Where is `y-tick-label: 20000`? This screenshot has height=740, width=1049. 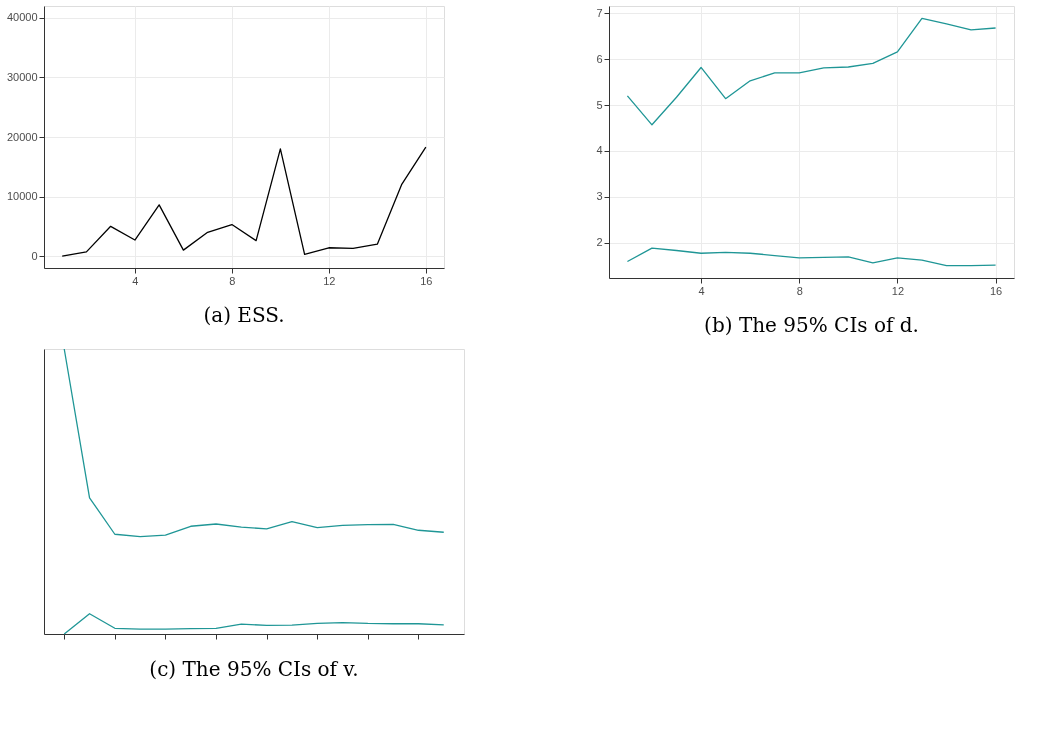
y-tick-label: 20000 is located at coordinates (22, 136).